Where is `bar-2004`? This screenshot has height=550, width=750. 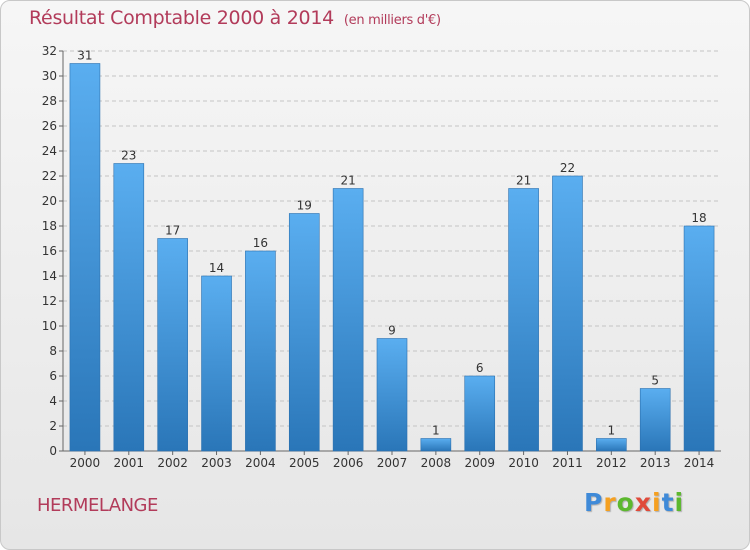
bar-2004 is located at coordinates (260, 351).